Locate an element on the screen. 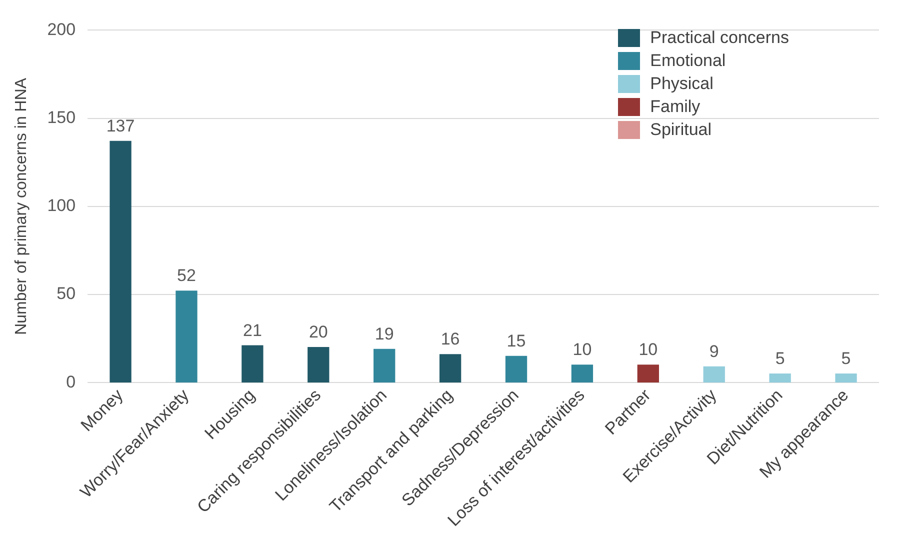 The height and width of the screenshot is (542, 897). y-tick-label: 50 is located at coordinates (66, 294).